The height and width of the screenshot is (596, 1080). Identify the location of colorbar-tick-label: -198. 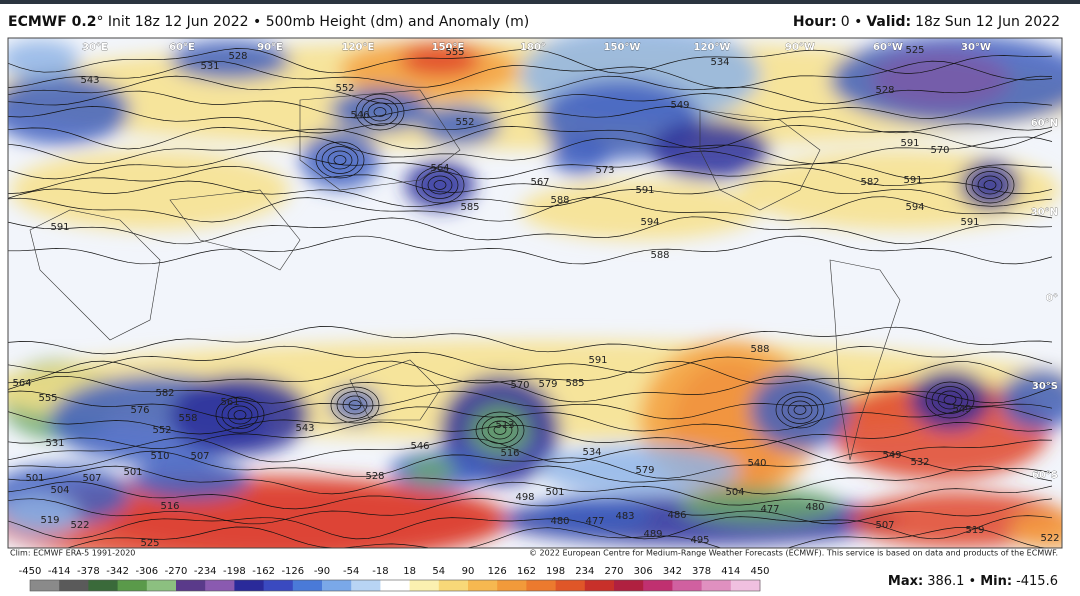
(234, 571).